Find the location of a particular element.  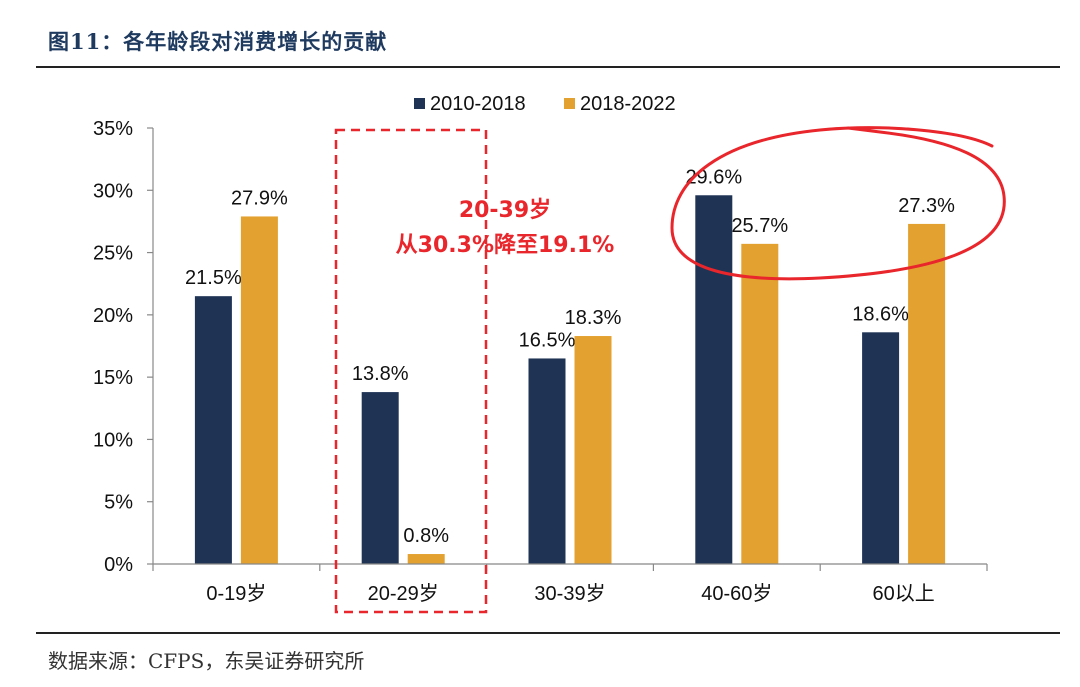

figure-title: 图11：各年龄段对消费增长的贡献 is located at coordinates (218, 41).